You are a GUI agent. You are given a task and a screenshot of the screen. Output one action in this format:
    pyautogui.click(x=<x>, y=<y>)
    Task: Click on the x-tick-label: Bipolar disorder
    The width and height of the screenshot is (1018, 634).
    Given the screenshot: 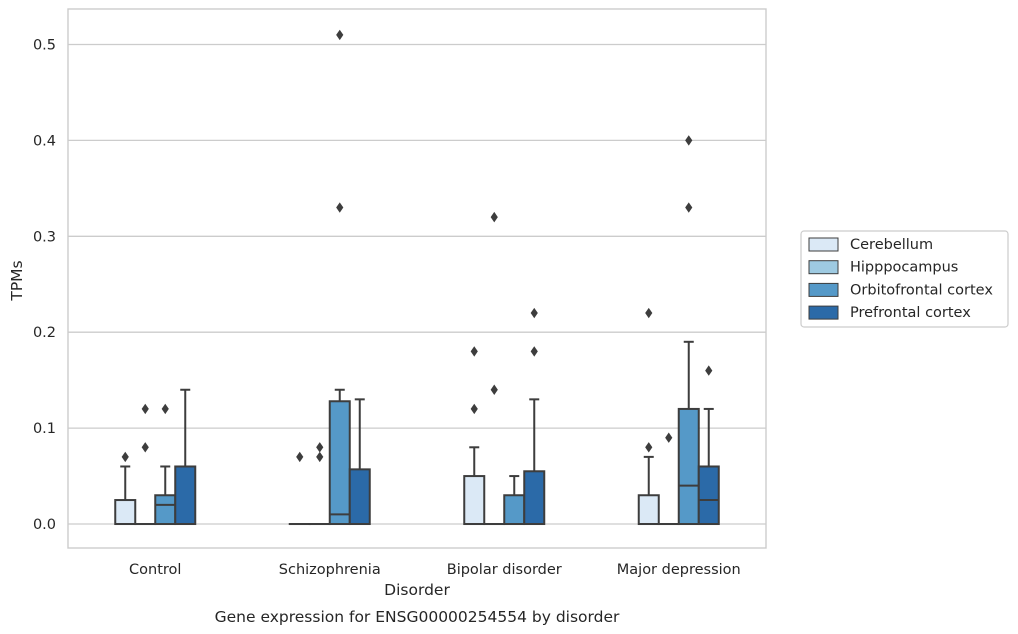 What is the action you would take?
    pyautogui.click(x=504, y=570)
    